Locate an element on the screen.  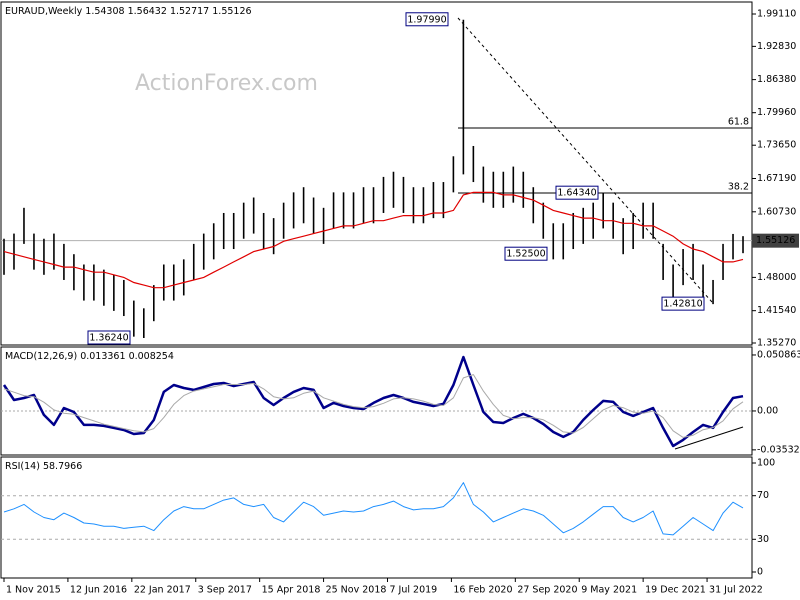
readout-value: 1.56432 is located at coordinates (147, 11).